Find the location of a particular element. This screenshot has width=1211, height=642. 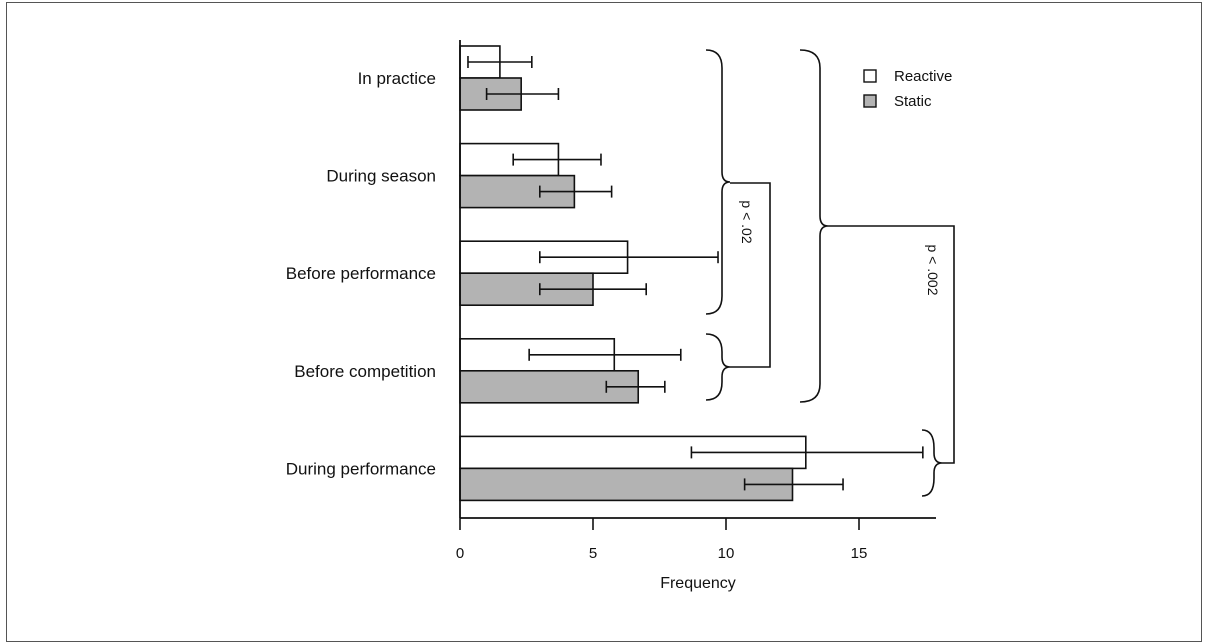

category-label-3: Before competition is located at coordinates (365, 371).